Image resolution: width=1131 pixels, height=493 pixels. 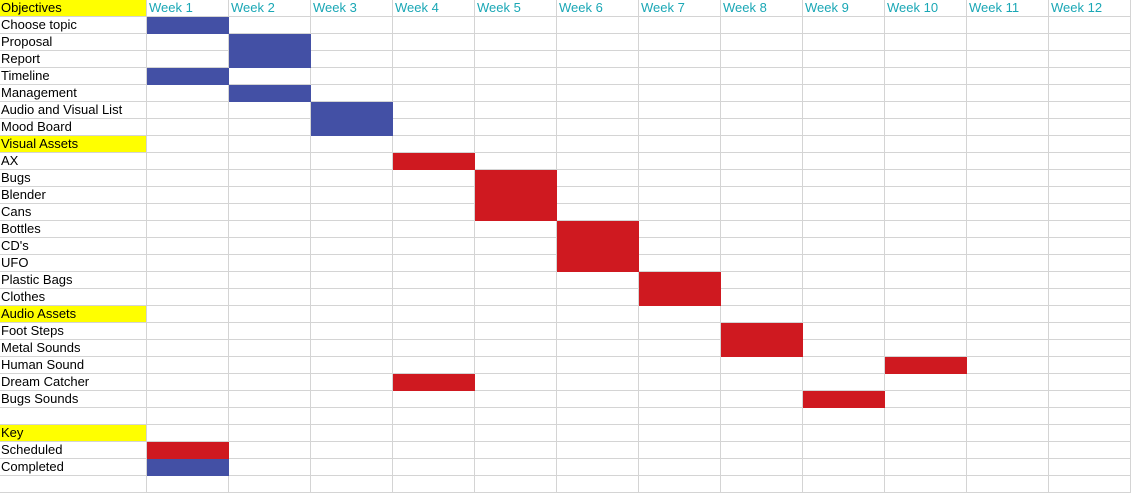 I want to click on week-header-11: Week 11, so click(x=1008, y=8).